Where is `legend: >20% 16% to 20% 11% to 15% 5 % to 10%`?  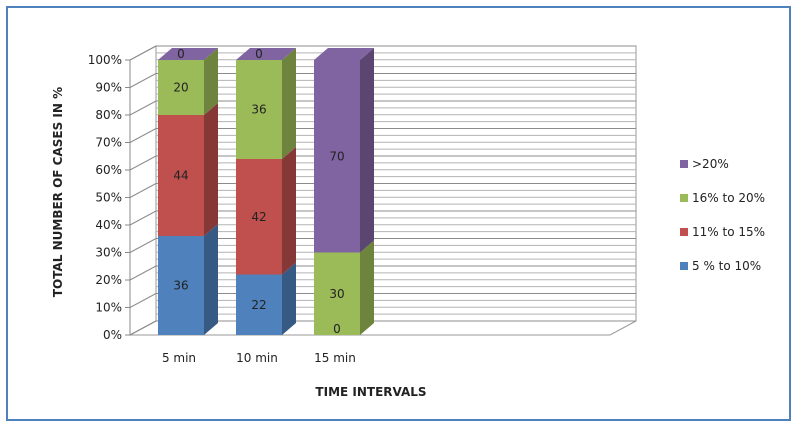
legend: >20% 16% to 20% 11% to 15% 5 % to 10% is located at coordinates (722, 215).